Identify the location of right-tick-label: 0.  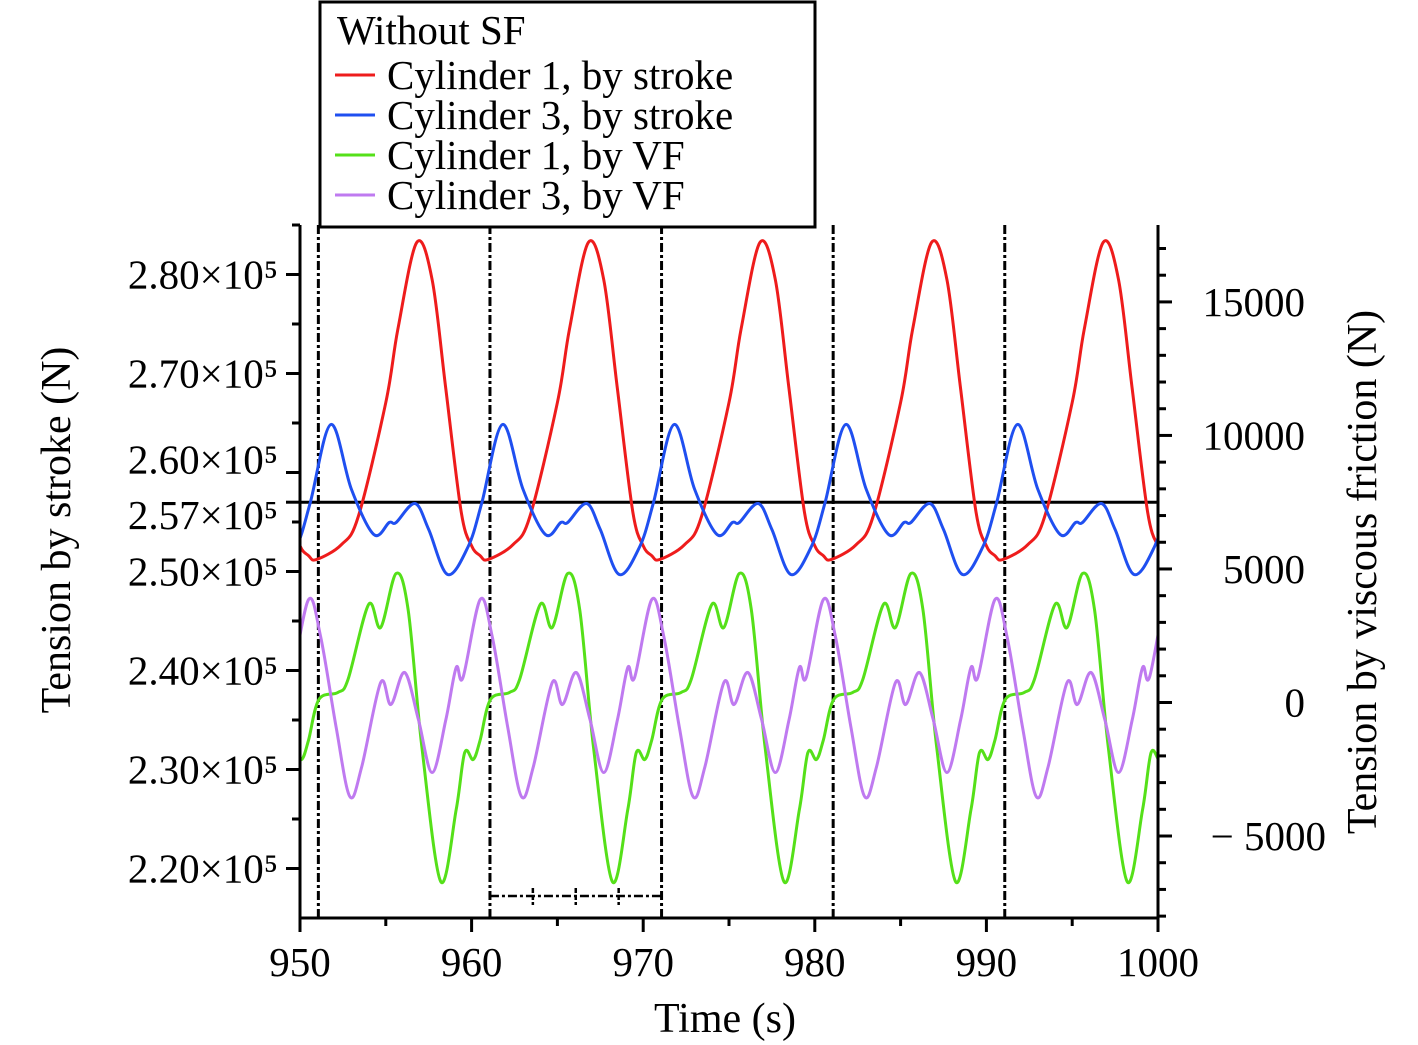
(1295, 702).